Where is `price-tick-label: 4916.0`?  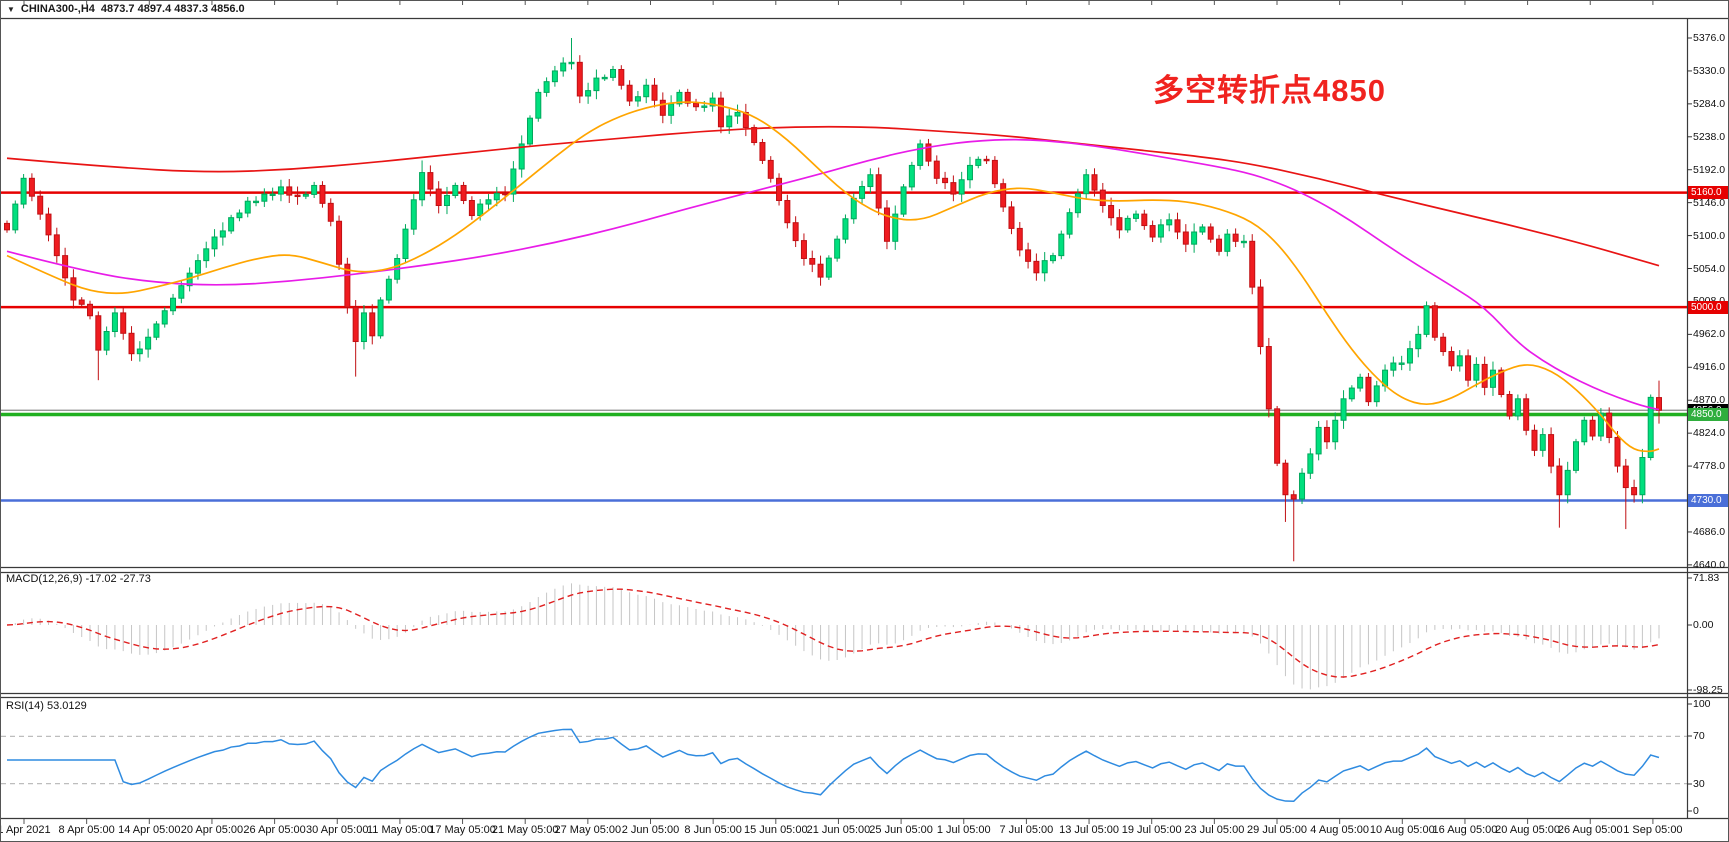 price-tick-label: 4916.0 is located at coordinates (1709, 367).